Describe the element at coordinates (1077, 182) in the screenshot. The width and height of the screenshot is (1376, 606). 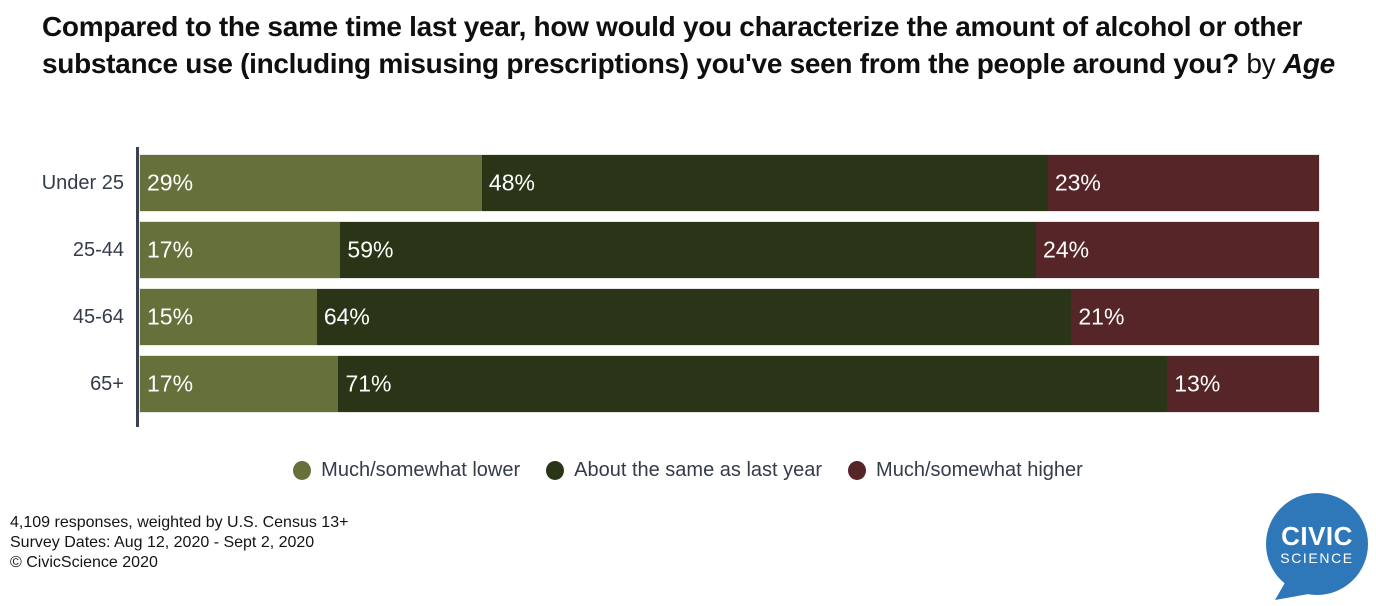
I see `segment-value-label: 23%` at that location.